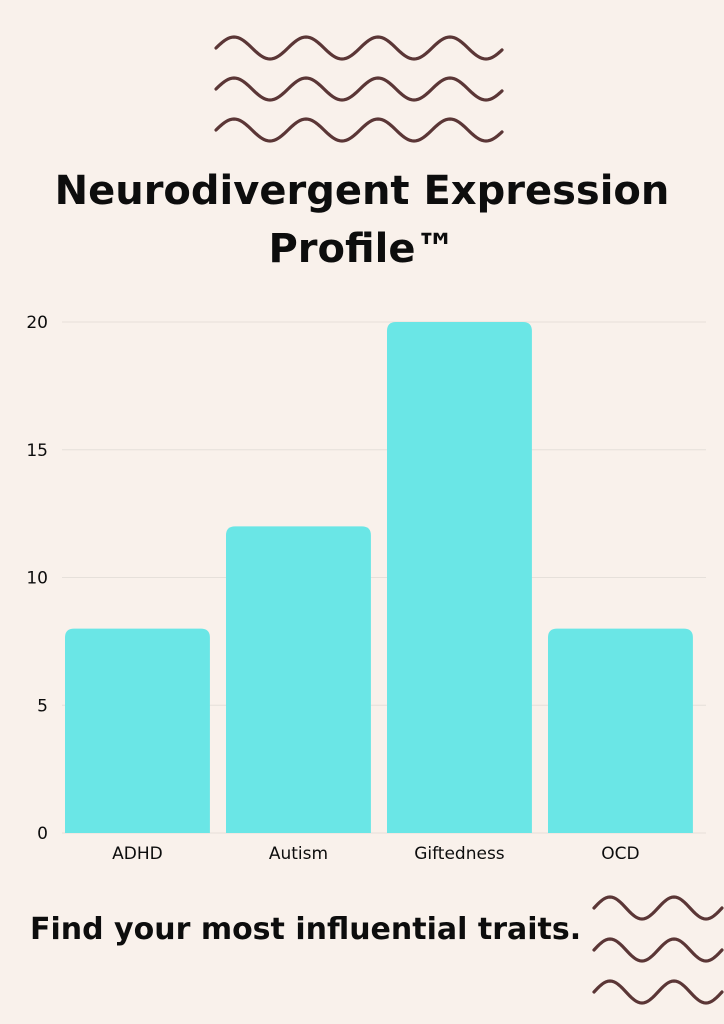 The height and width of the screenshot is (1024, 724). Describe the element at coordinates (37, 323) in the screenshot. I see `y-tick-label: 20` at that location.